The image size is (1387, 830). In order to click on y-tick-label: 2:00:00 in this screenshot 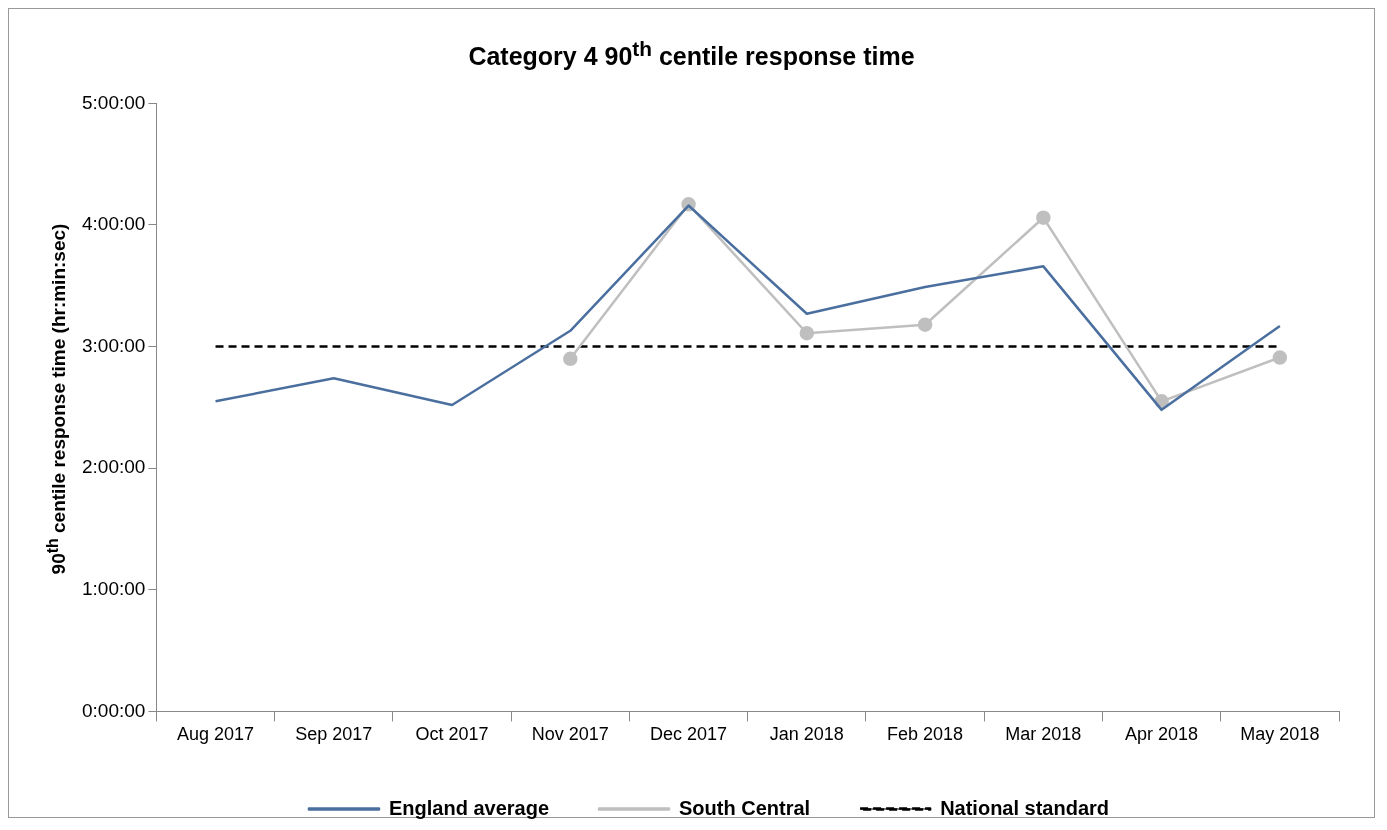, I will do `click(113, 467)`.